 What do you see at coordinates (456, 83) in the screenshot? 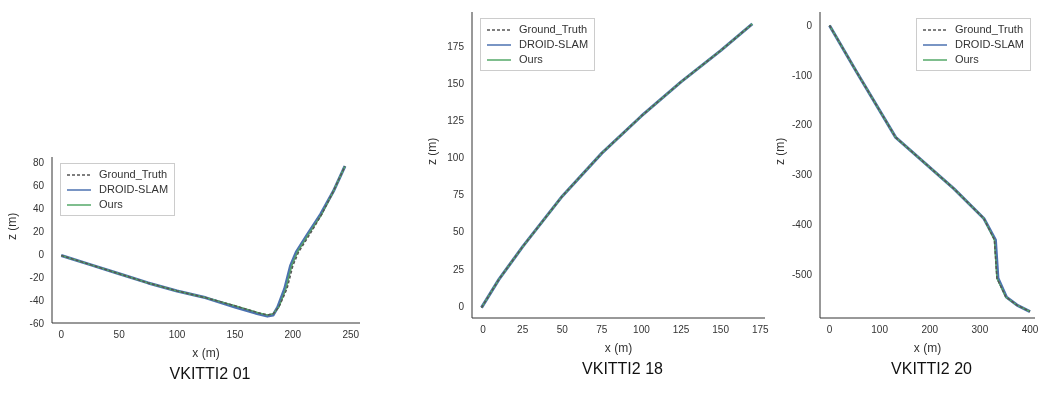
I see `y-tick-label: 150` at bounding box center [456, 83].